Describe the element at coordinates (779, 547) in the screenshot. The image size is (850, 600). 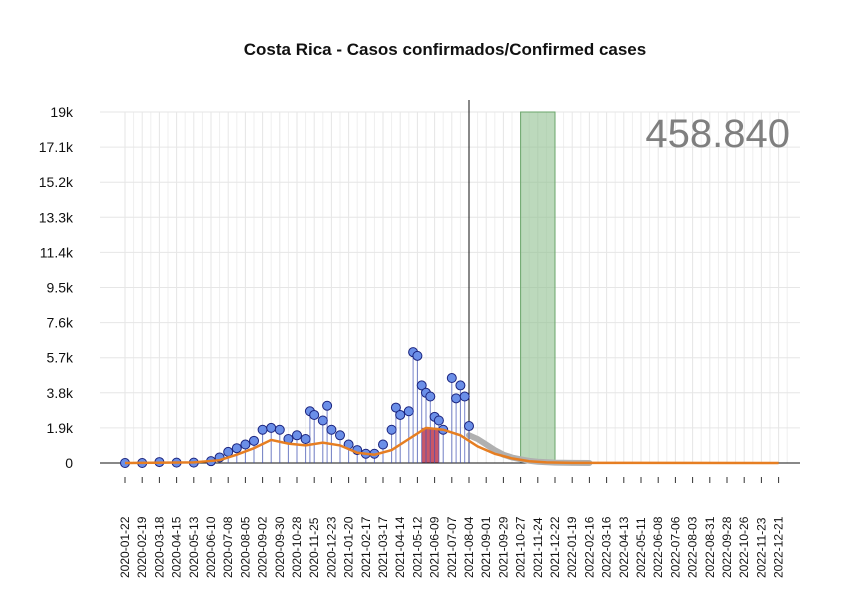
I see `x-tick-label: 2022-12-21` at that location.